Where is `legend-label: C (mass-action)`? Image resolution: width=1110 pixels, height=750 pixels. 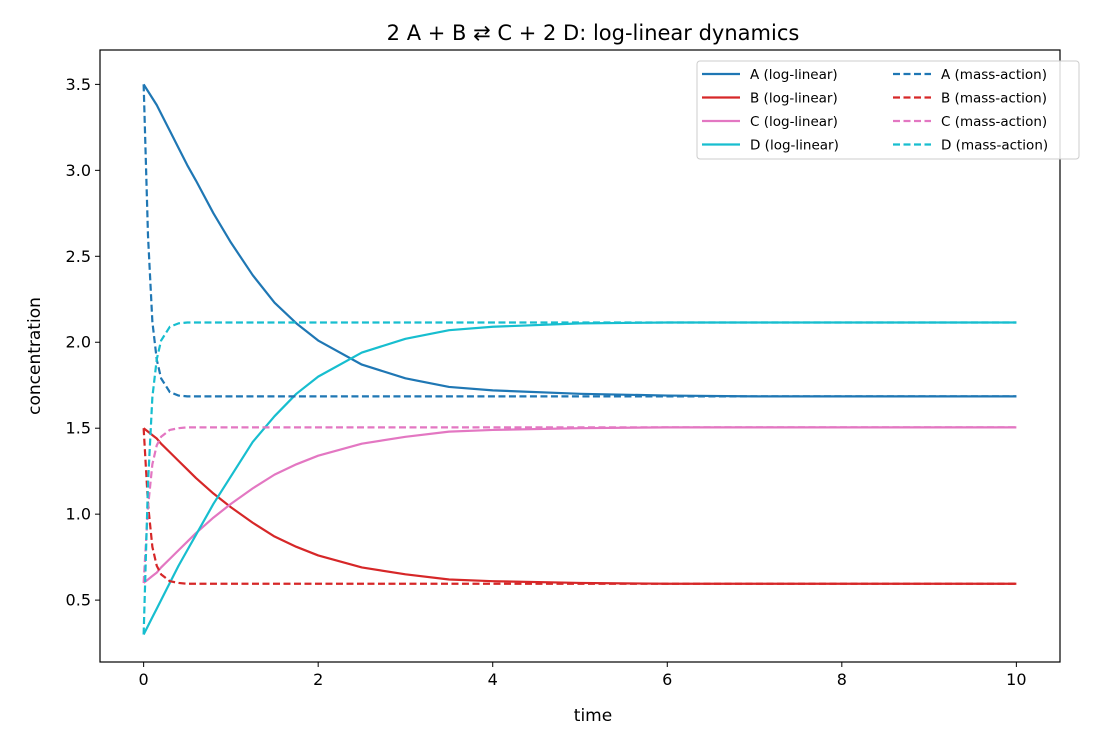
legend-label: C (mass-action) is located at coordinates (994, 122).